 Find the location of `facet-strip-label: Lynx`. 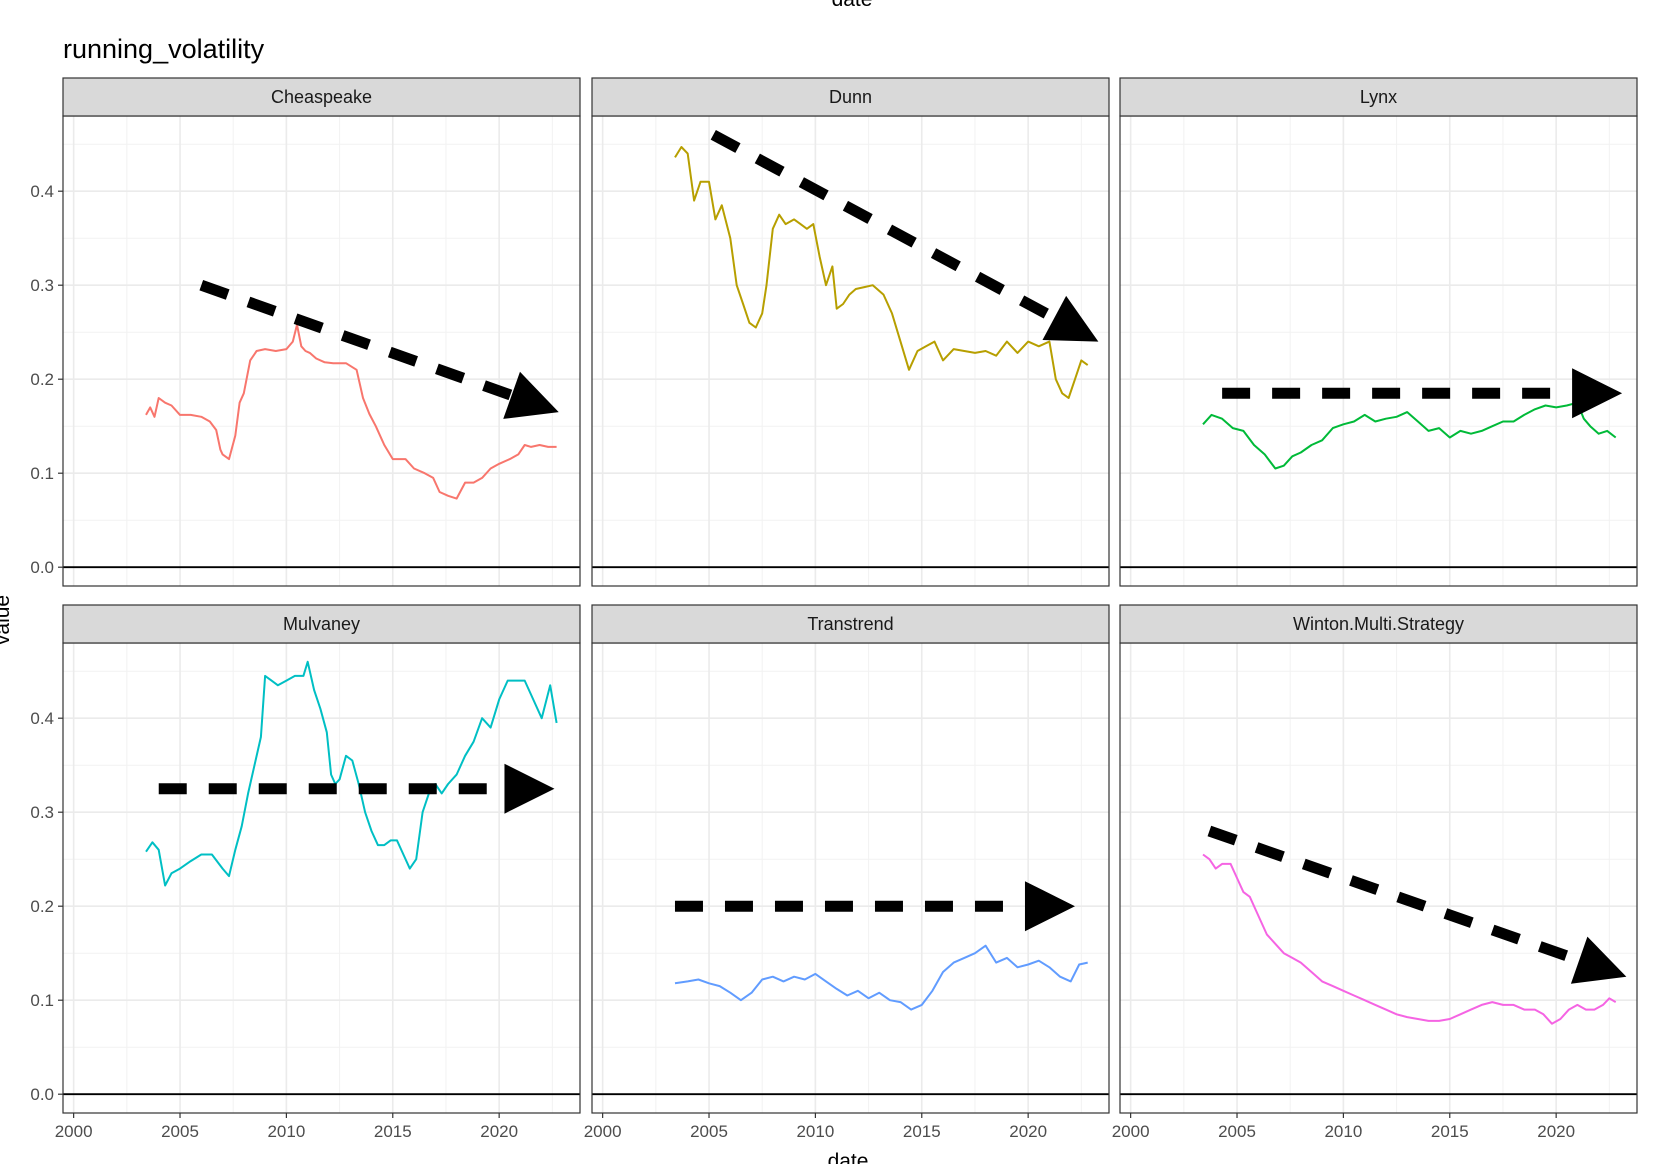

facet-strip-label: Lynx is located at coordinates (1378, 97).